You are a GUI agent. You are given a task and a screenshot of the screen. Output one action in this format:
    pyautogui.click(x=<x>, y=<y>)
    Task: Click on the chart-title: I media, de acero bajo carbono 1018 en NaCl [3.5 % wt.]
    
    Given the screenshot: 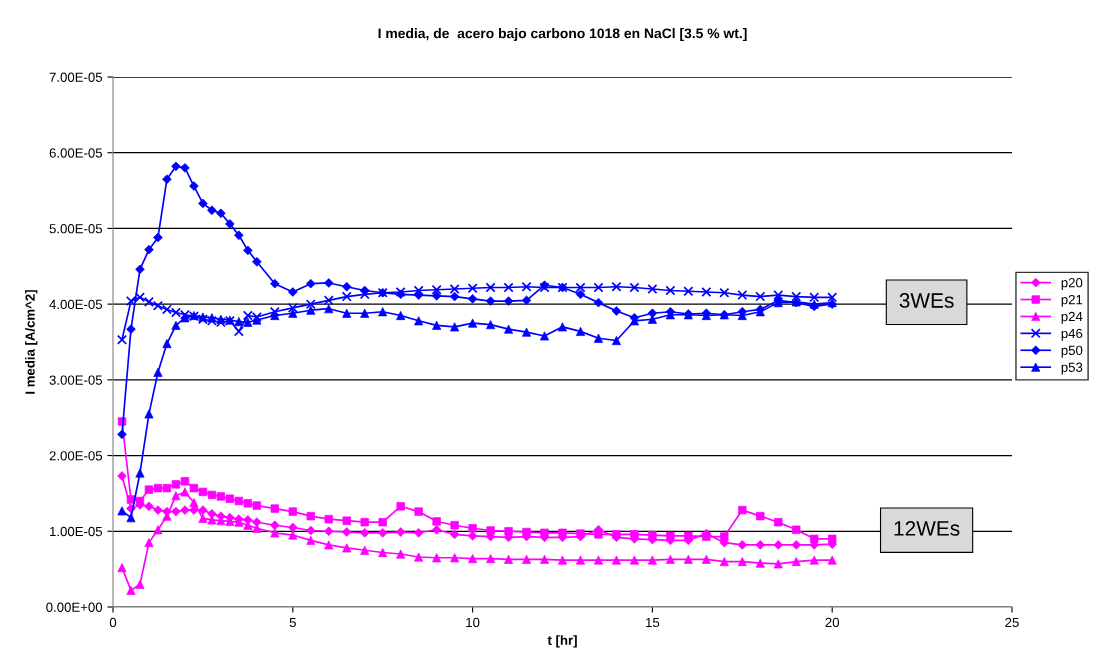 What is the action you would take?
    pyautogui.click(x=562, y=34)
    